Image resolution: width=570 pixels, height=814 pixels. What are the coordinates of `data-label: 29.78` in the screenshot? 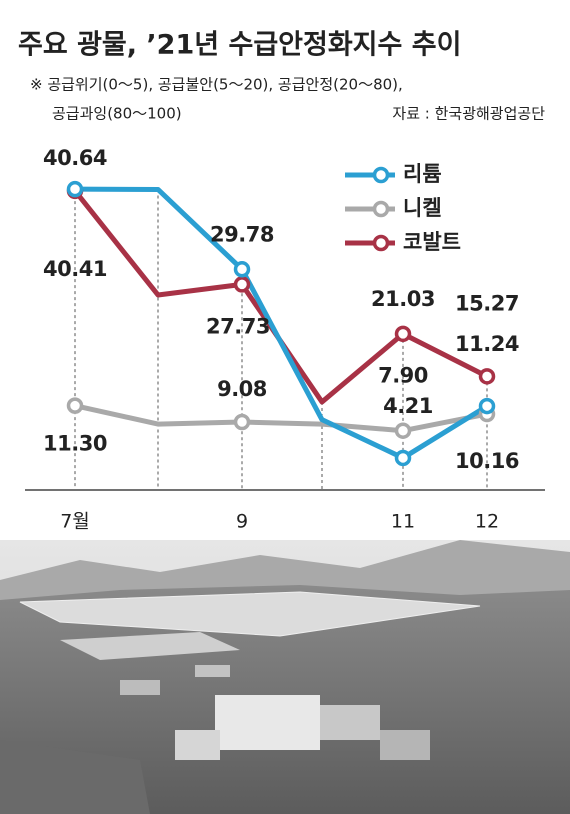 It's located at (242, 234).